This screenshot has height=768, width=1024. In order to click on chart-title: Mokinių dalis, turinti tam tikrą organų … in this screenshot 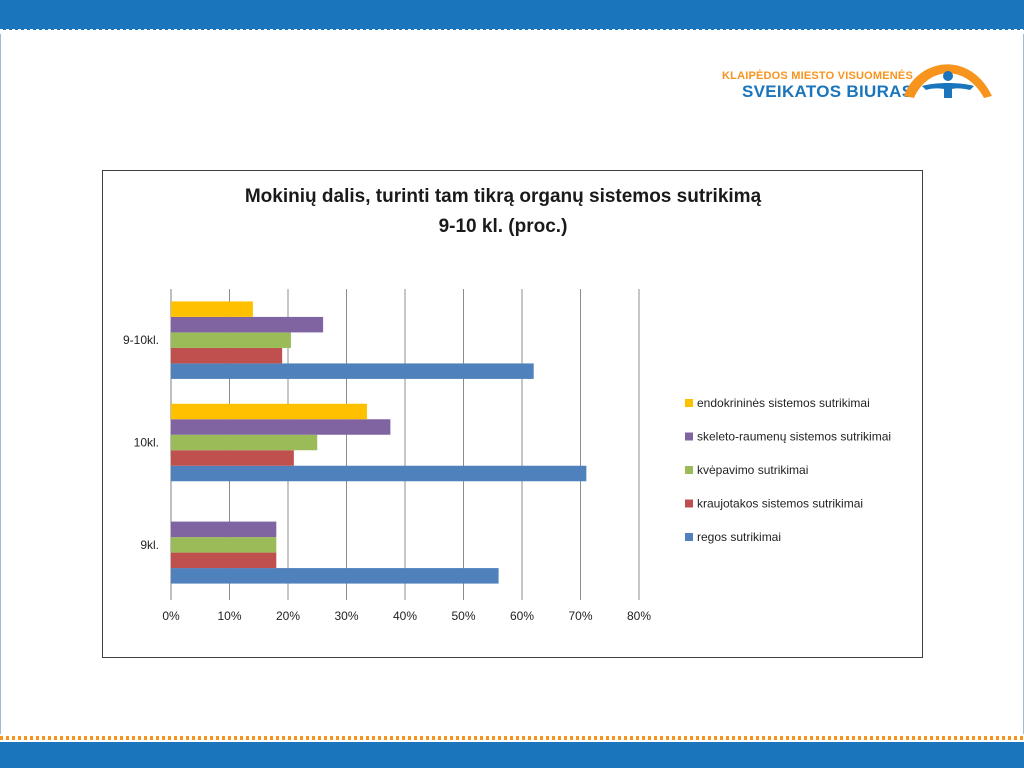, I will do `click(503, 212)`.